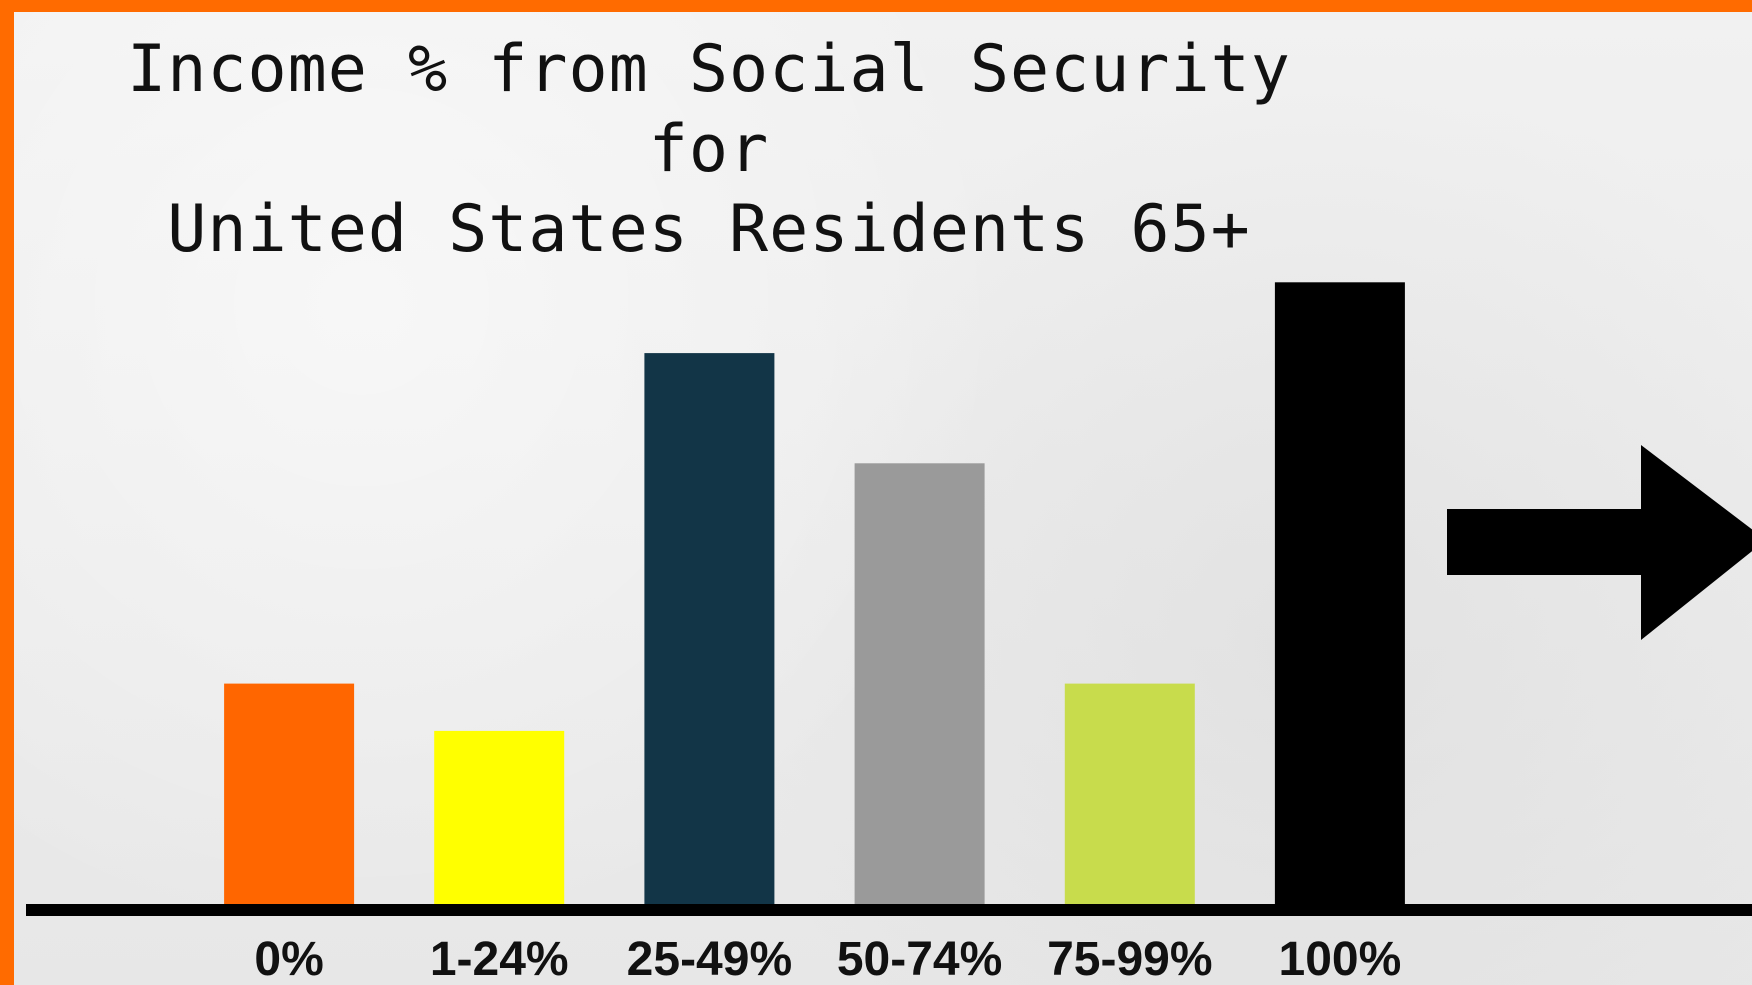 This screenshot has width=1752, height=985. What do you see at coordinates (827, 959) in the screenshot?
I see `x-tick-labels: 0% 1-24% 25-49% 50-74% 75-99% 100%` at bounding box center [827, 959].